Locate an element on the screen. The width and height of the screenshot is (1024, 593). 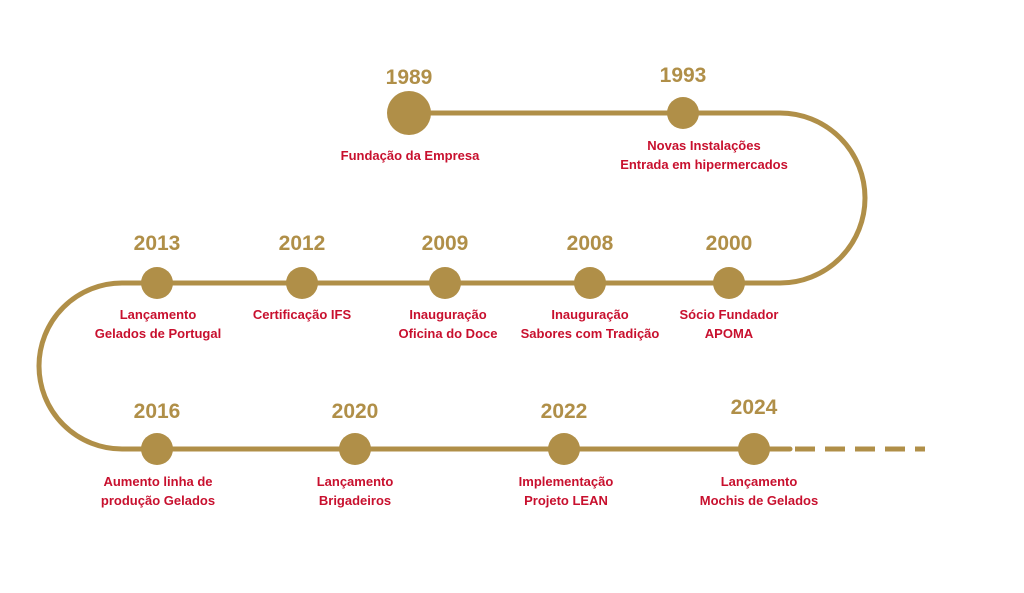
milestone-label: Entrada em hipermercados is located at coordinates (704, 164).